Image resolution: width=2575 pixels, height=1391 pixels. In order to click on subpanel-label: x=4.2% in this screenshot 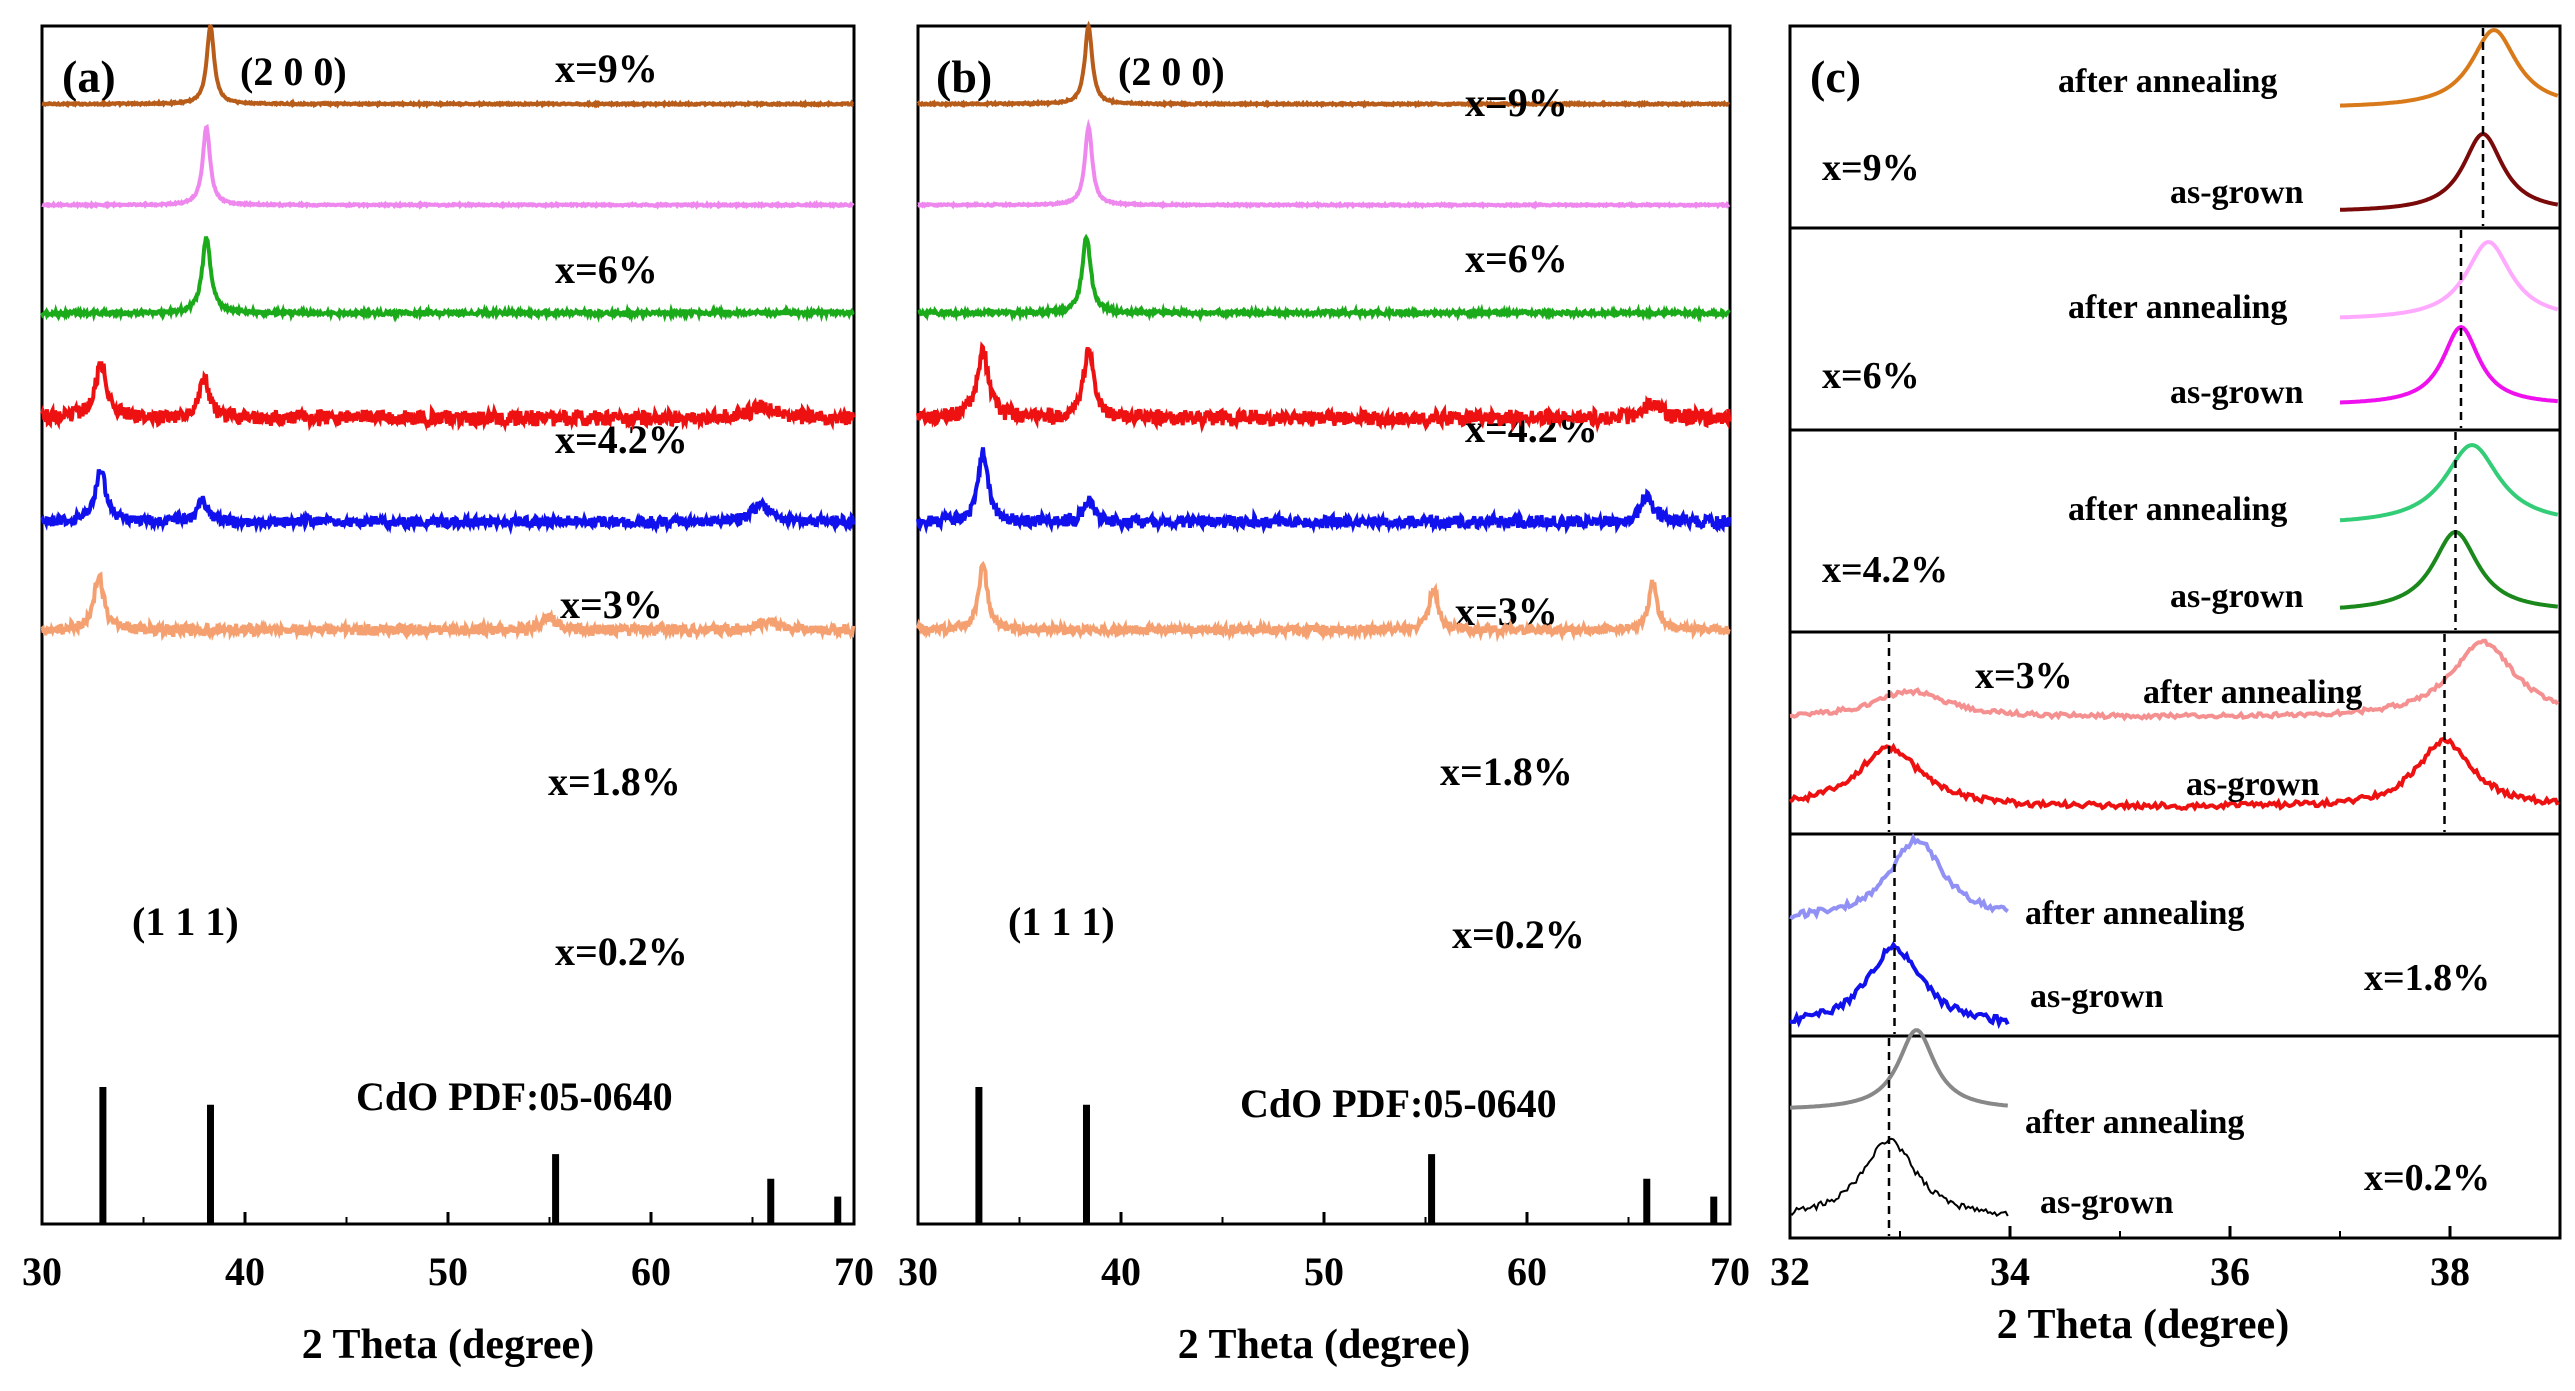, I will do `click(1885, 570)`.